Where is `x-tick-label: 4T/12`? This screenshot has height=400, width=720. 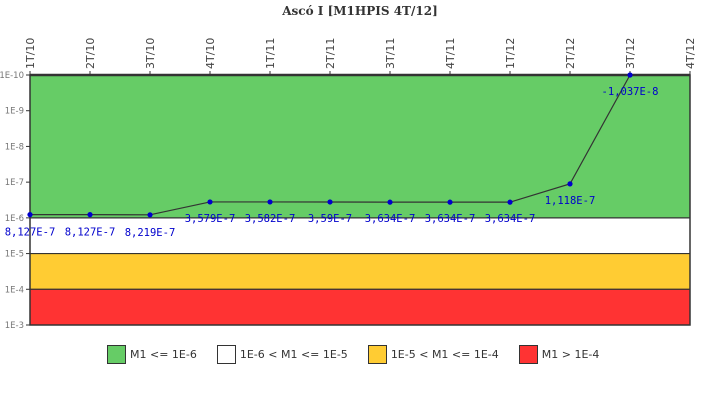 x-tick-label: 4T/12 is located at coordinates (690, 53).